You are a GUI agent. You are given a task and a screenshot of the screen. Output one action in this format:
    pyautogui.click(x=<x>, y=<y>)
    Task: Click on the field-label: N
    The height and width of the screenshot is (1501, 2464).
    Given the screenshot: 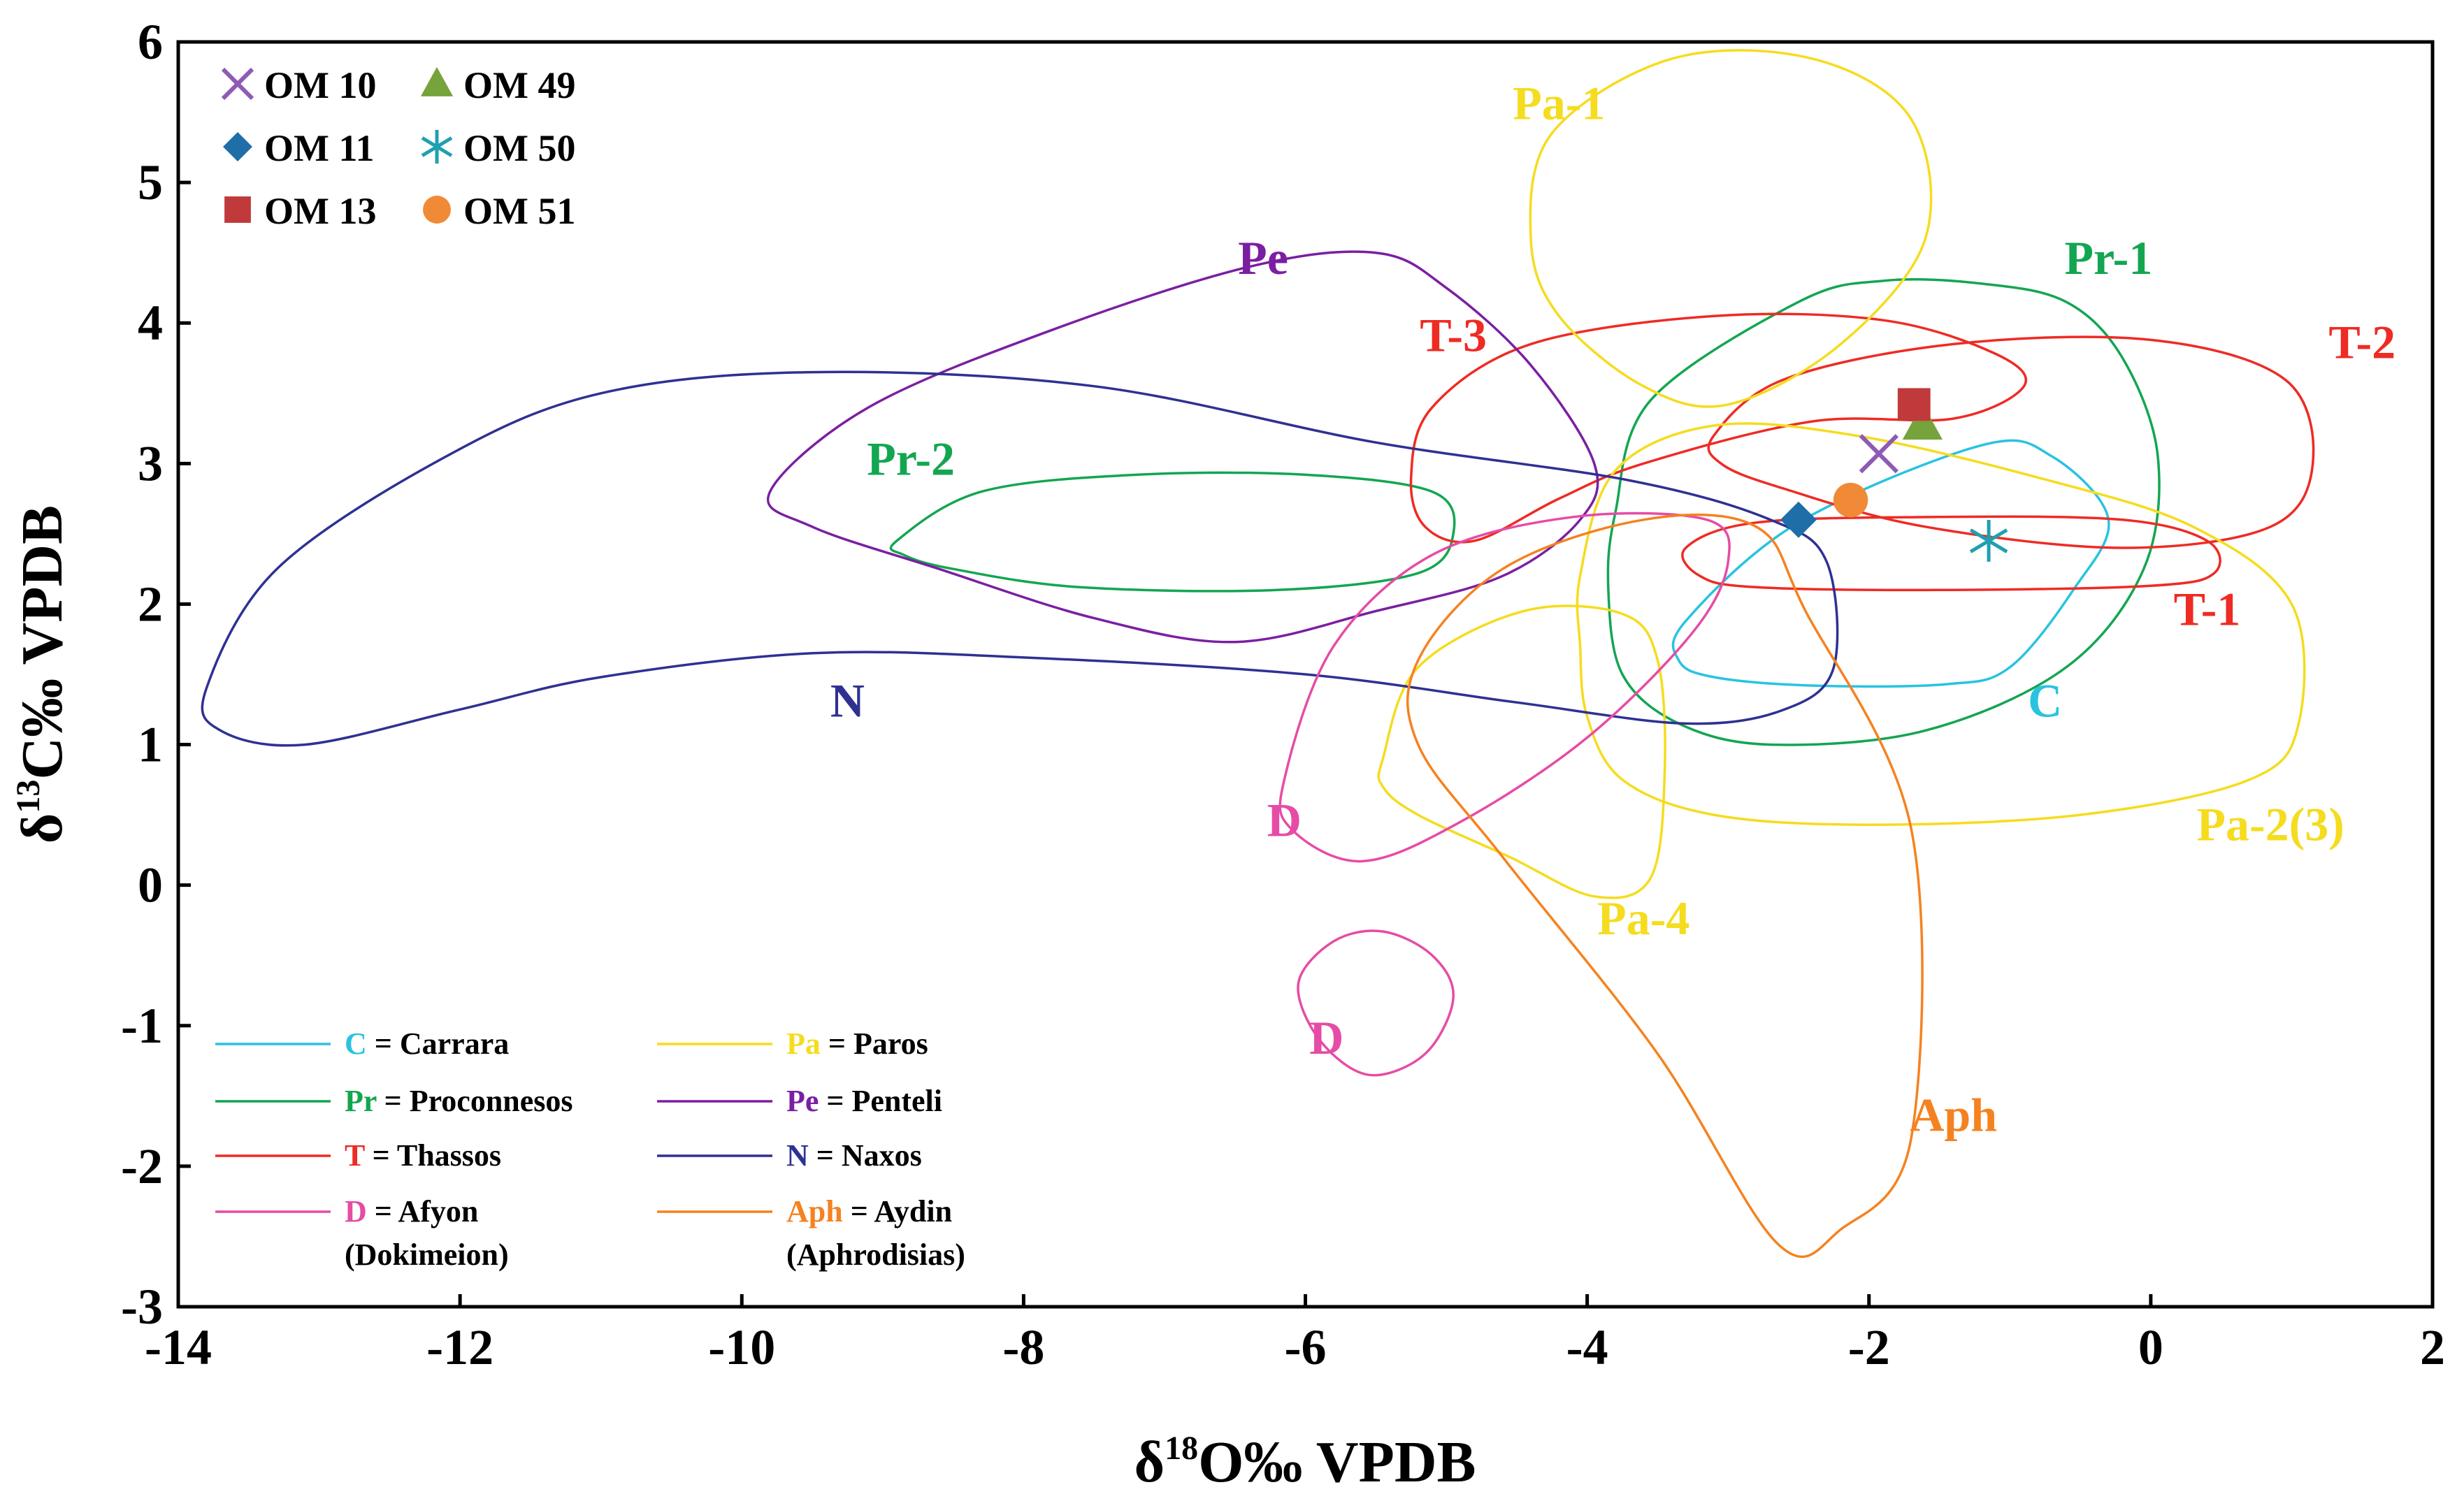 What is the action you would take?
    pyautogui.click(x=848, y=700)
    